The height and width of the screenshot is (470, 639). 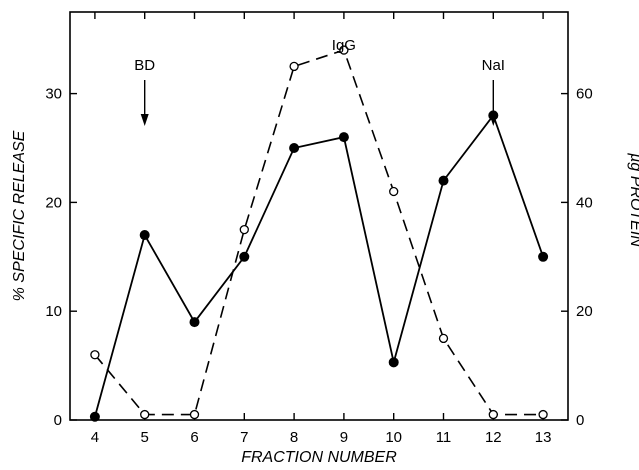 I want to click on y-tick-label: 30, so click(x=53, y=94).